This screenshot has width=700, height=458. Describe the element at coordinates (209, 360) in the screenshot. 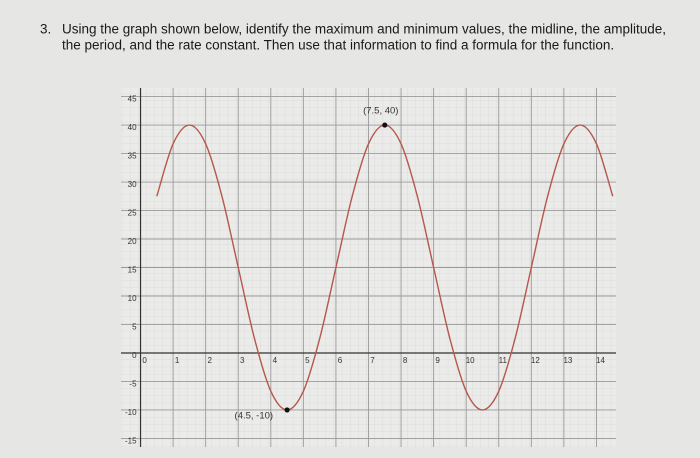

I see `x-tick-label: 2` at that location.